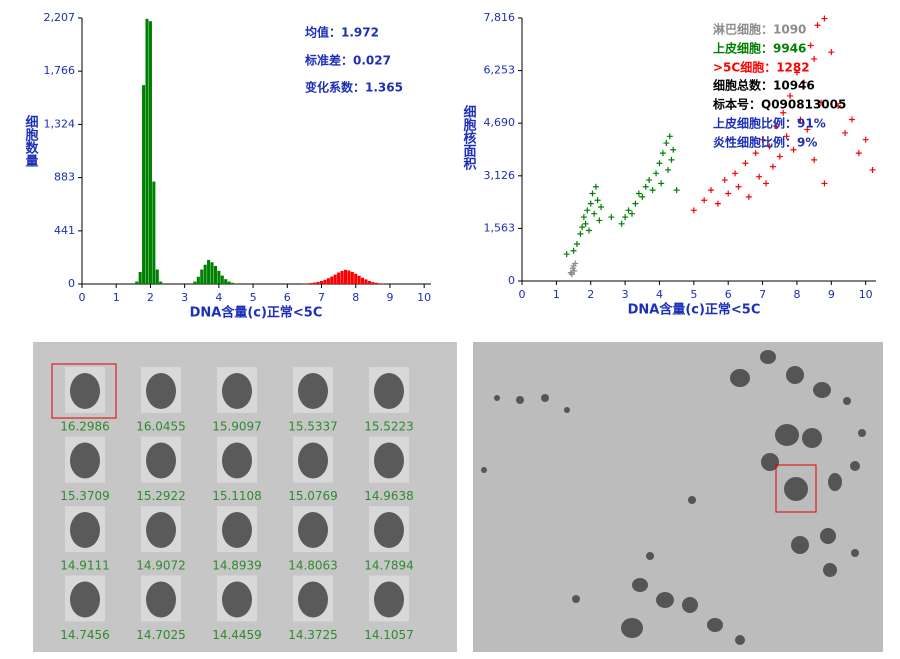 This screenshot has width=900, height=659. What do you see at coordinates (85, 635) in the screenshot?
I see `cell-score: 14.7456` at bounding box center [85, 635].